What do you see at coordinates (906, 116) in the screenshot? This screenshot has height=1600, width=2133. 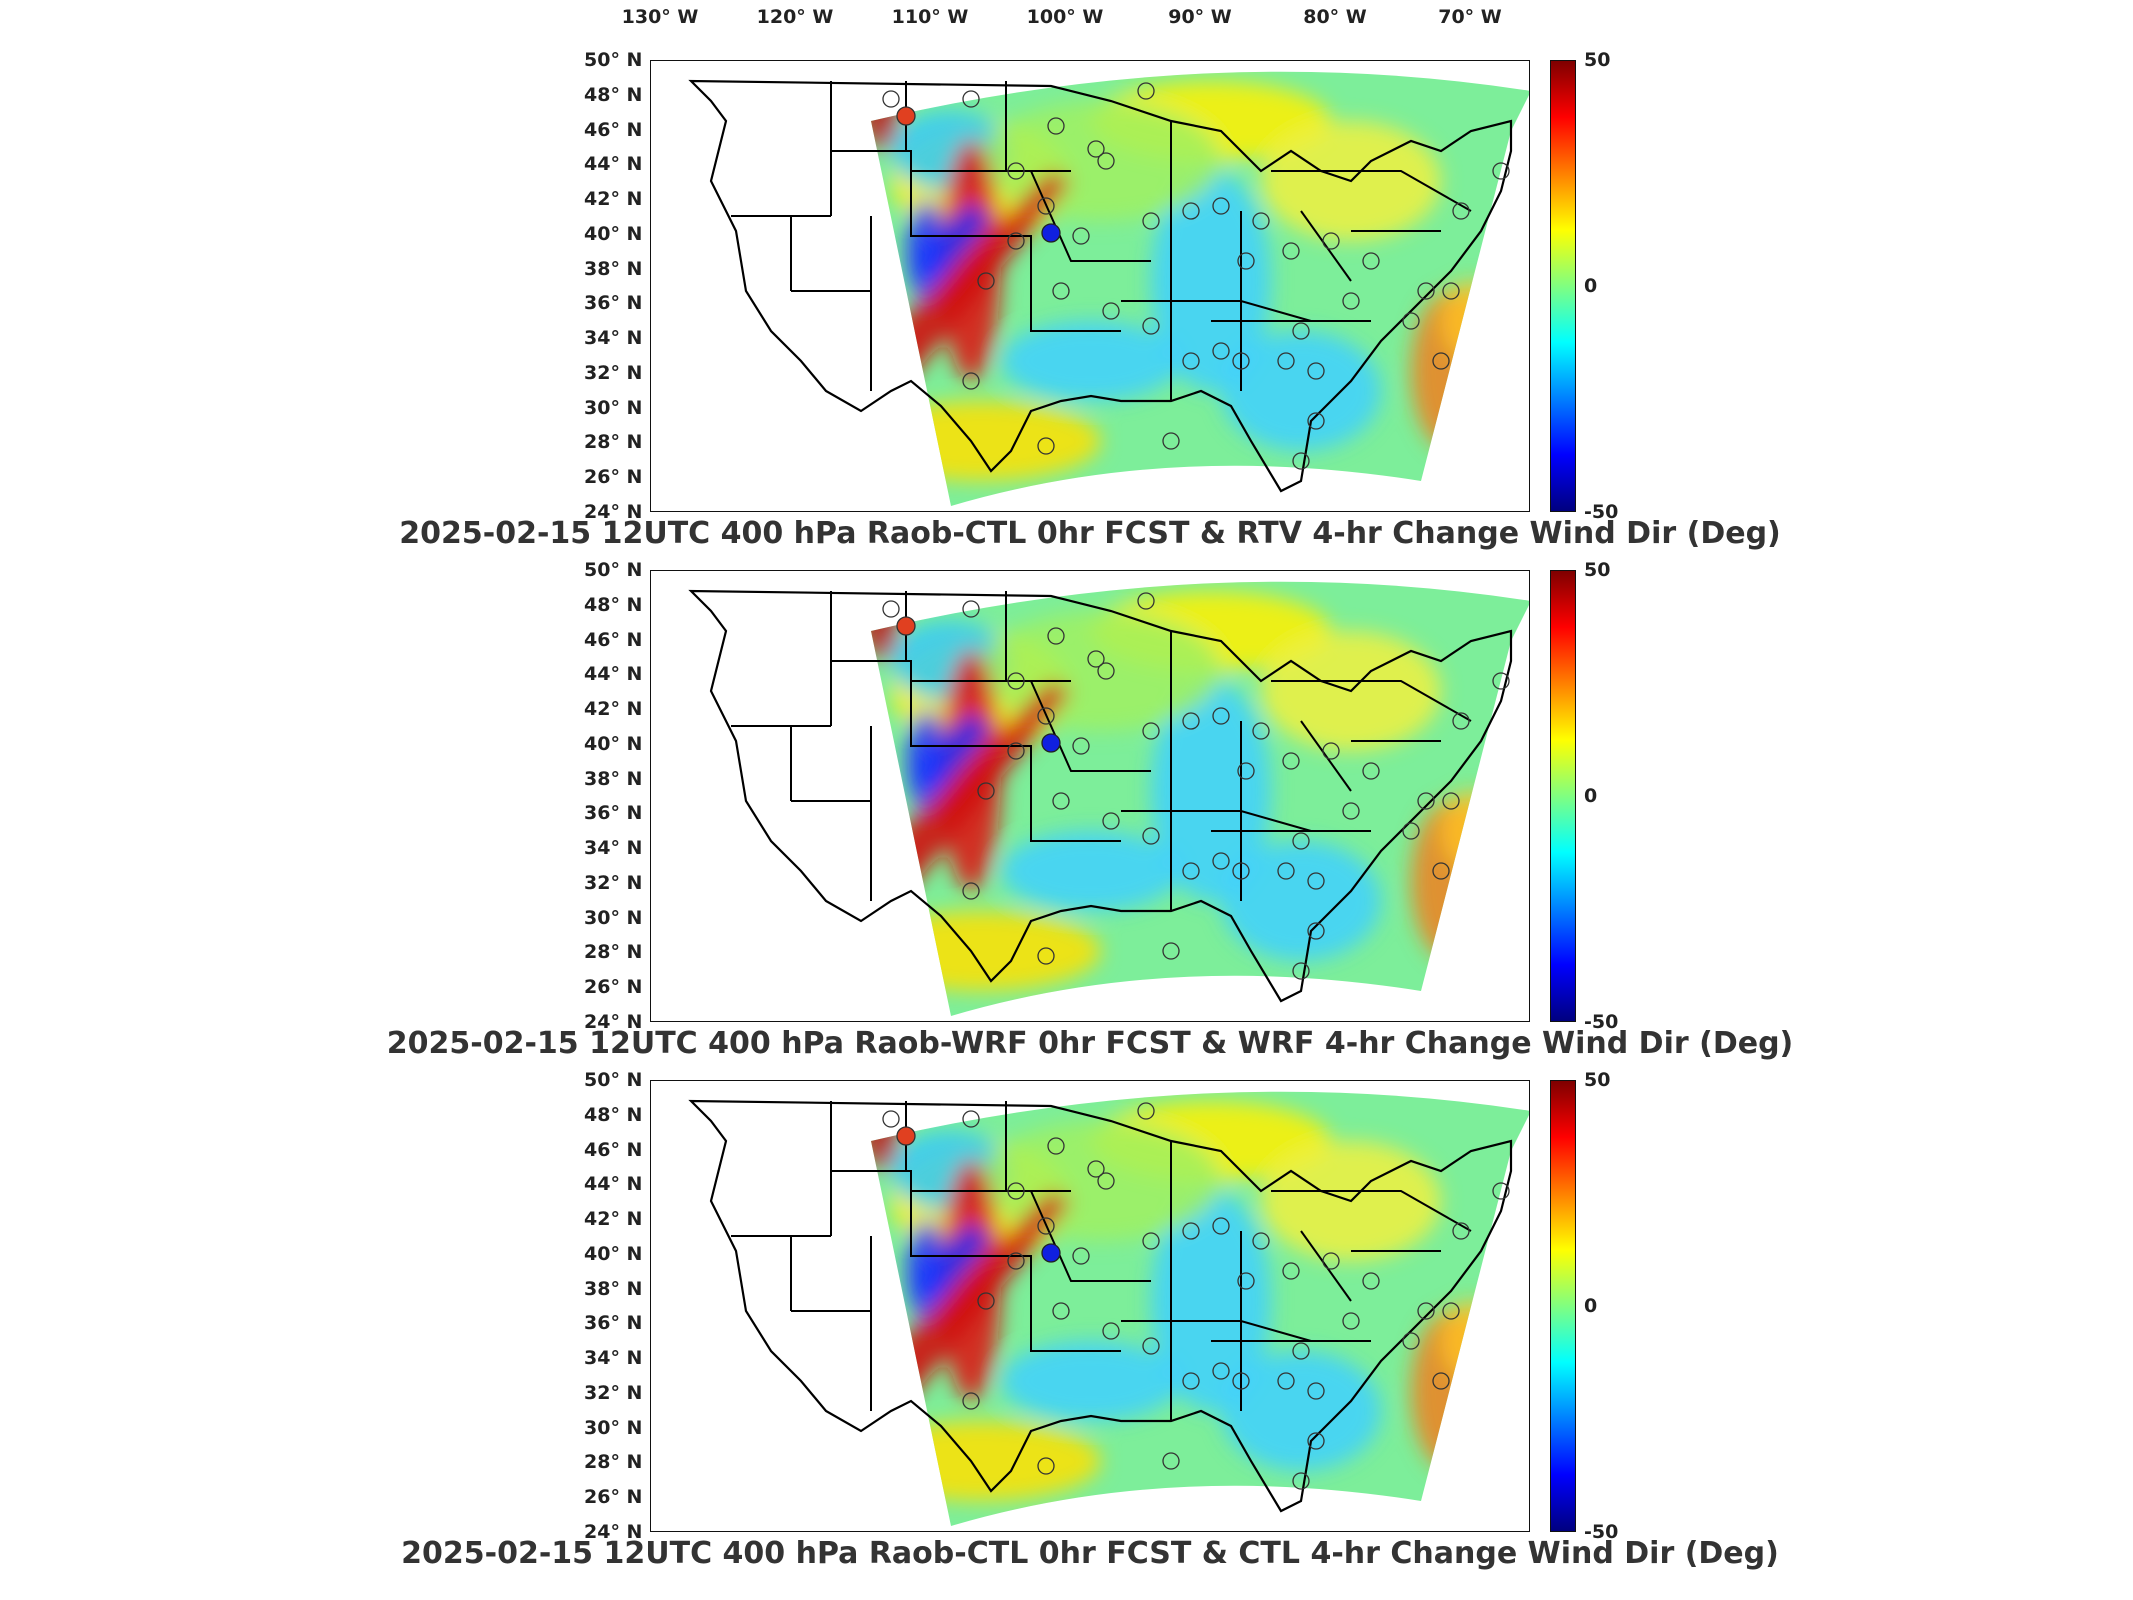 I see `raob-station-filled-red` at bounding box center [906, 116].